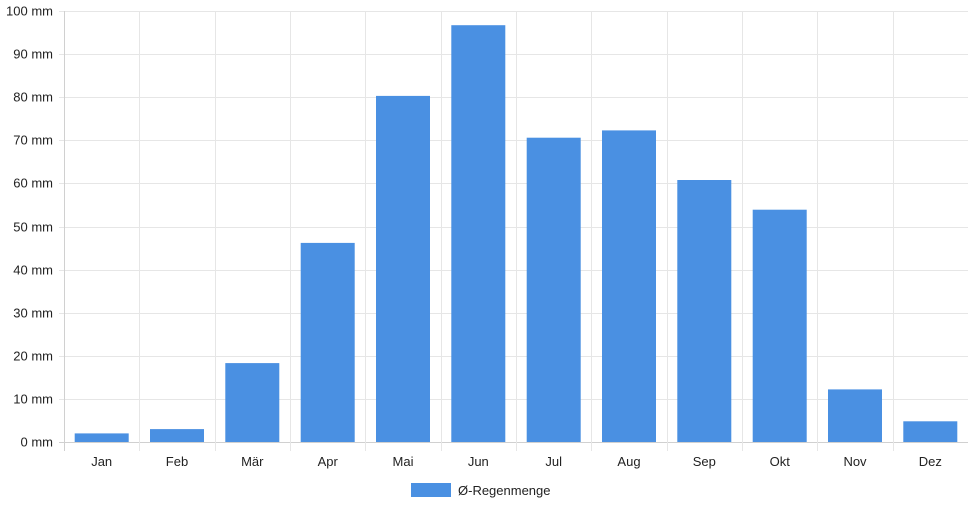  Describe the element at coordinates (33, 97) in the screenshot. I see `y-tick-label: 80 mm` at that location.